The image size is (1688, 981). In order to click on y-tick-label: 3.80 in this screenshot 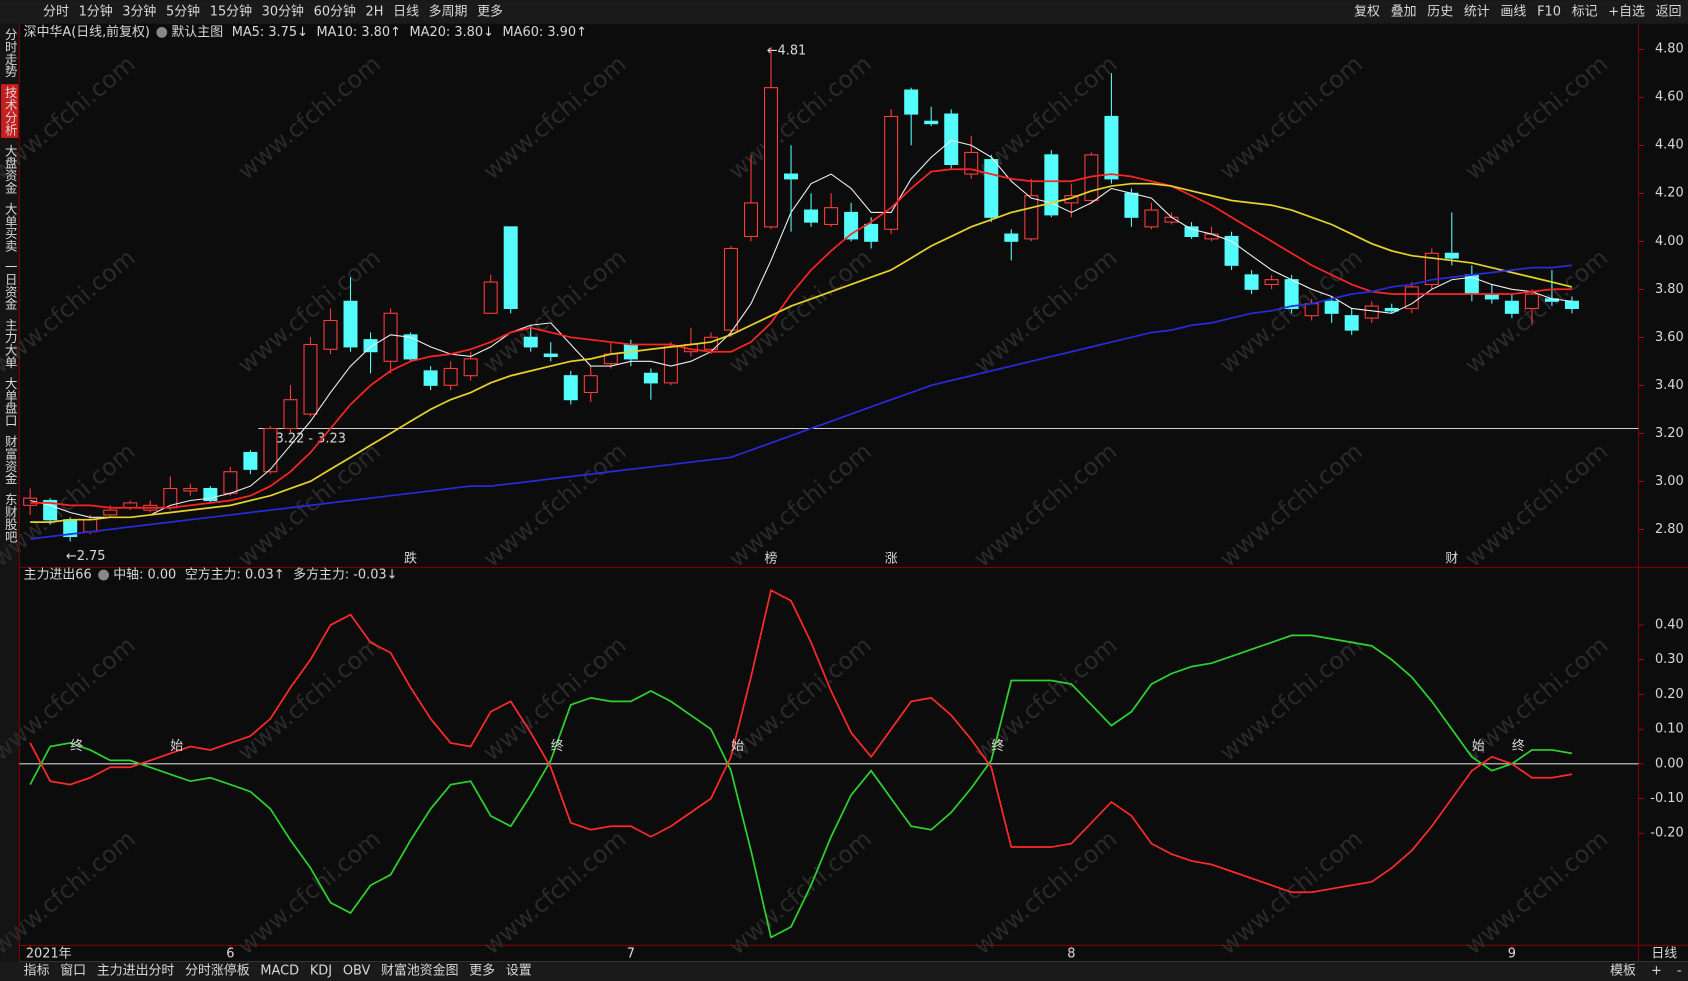, I will do `click(1669, 289)`.